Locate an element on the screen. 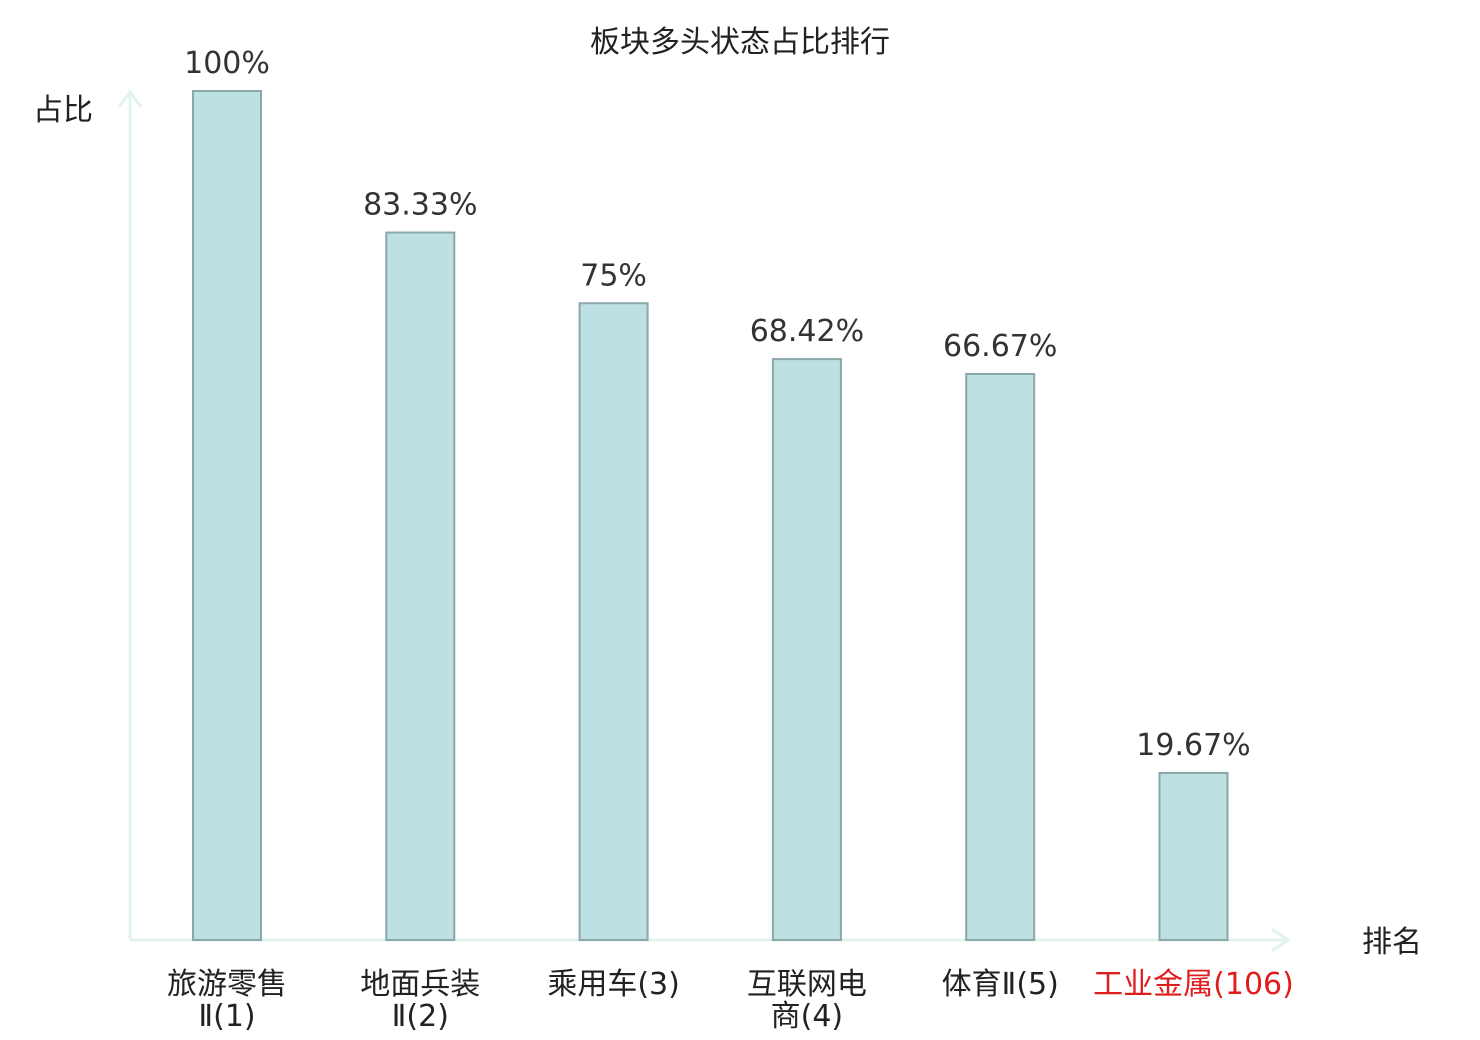 The image size is (1480, 1040). category-label-line: 体育Ⅱ(5) is located at coordinates (1000, 984).